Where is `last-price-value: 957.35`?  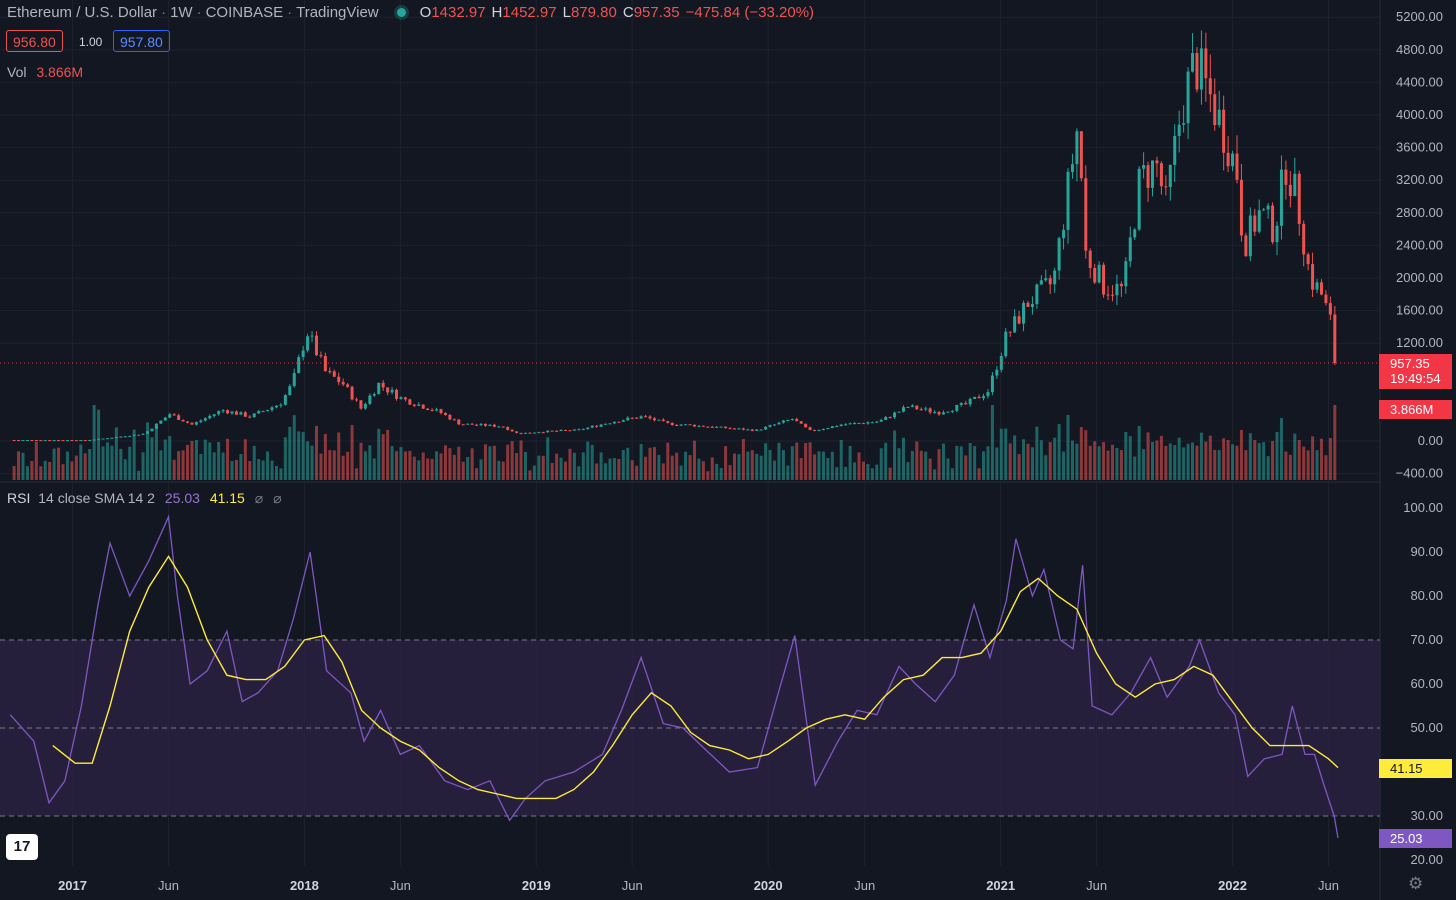
last-price-value: 957.35 is located at coordinates (1410, 363).